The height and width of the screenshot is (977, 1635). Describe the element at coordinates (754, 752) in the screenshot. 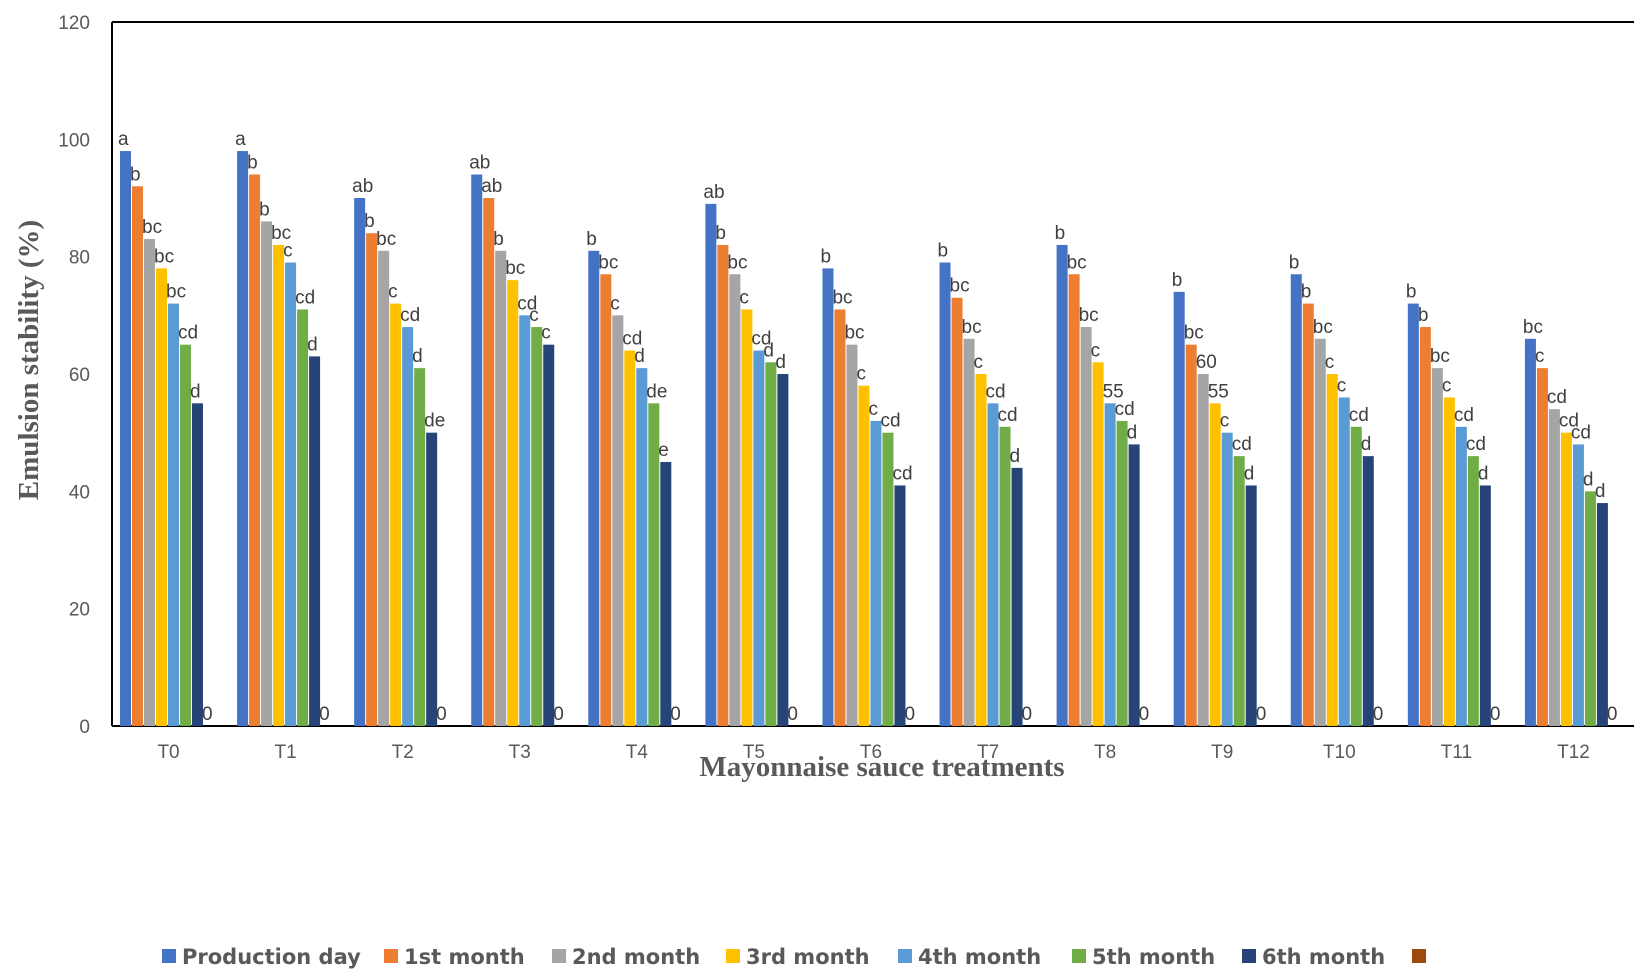

I see `x-tick-label: T5` at that location.